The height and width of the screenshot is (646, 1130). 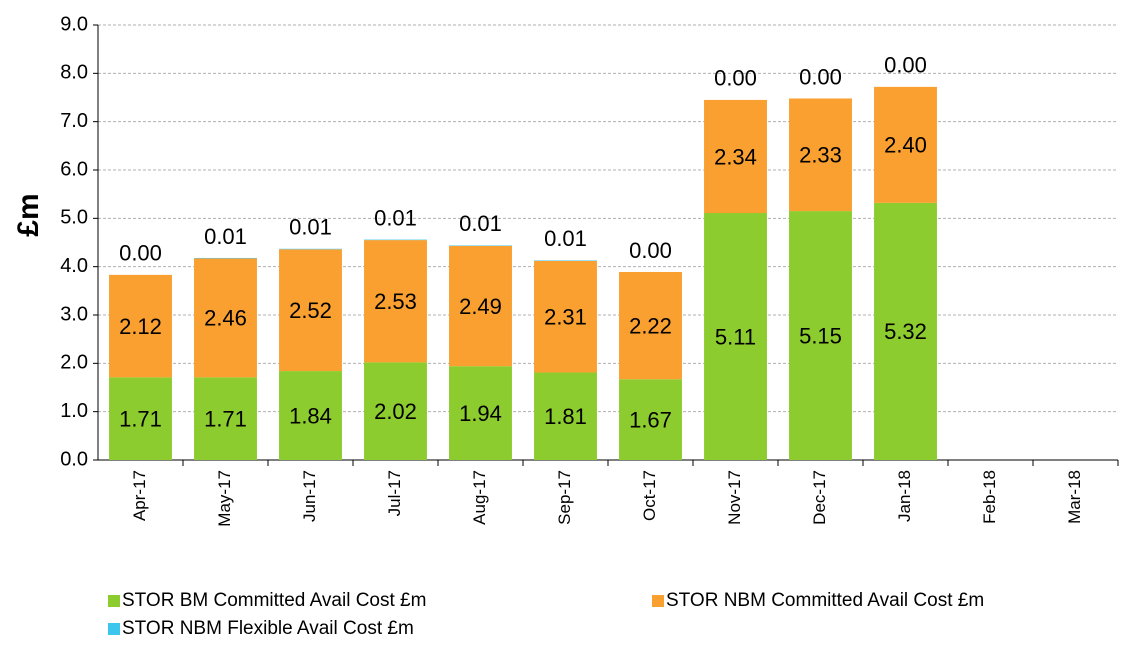 I want to click on data-label: 2.22, so click(x=650, y=325).